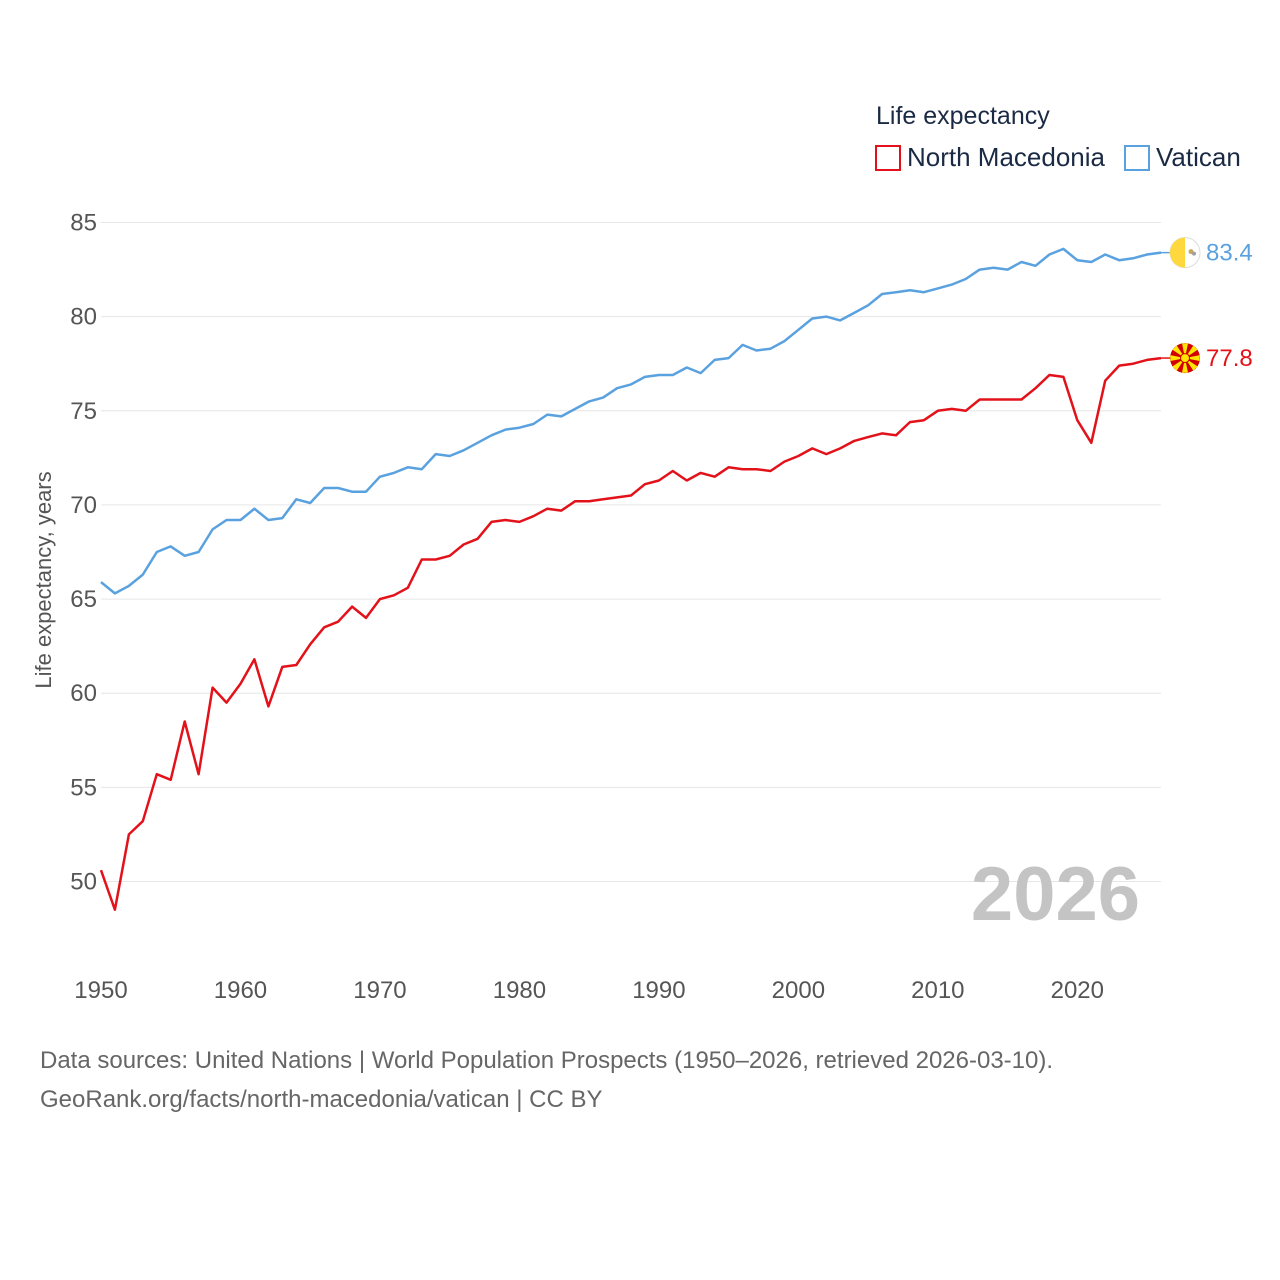 This screenshot has height=1280, width=1280. I want to click on x-axis-ticks: 1950 1960 1970 1980 1990 2000 2010 2020, so click(589, 990).